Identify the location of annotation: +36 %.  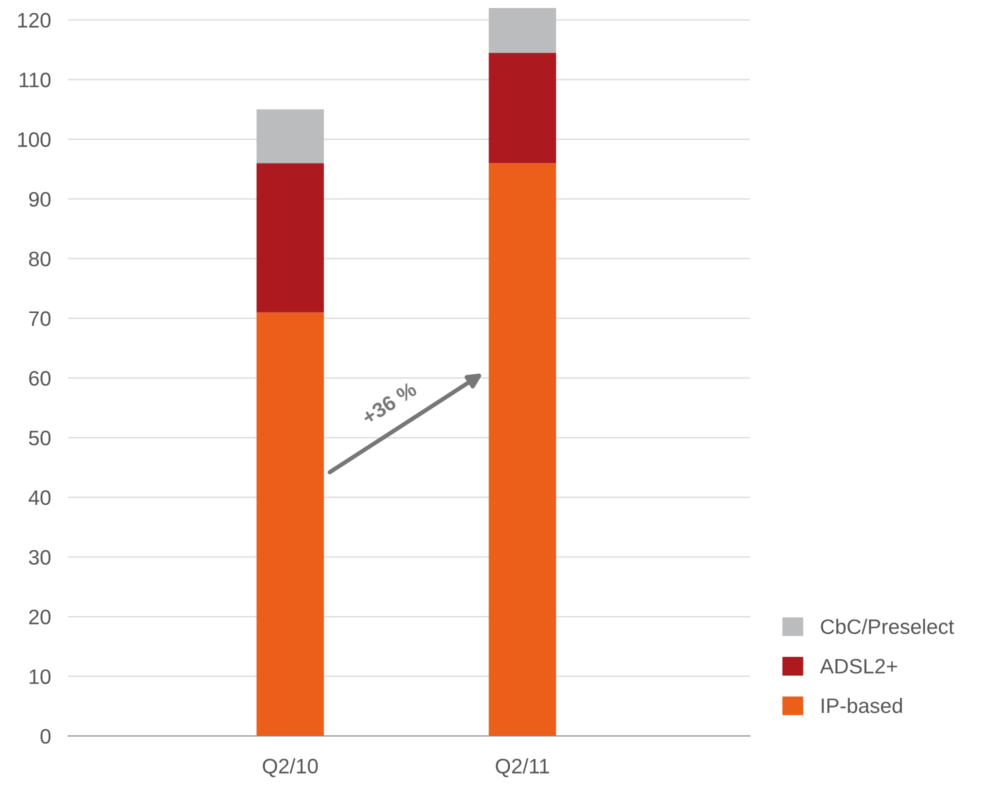
(389, 403).